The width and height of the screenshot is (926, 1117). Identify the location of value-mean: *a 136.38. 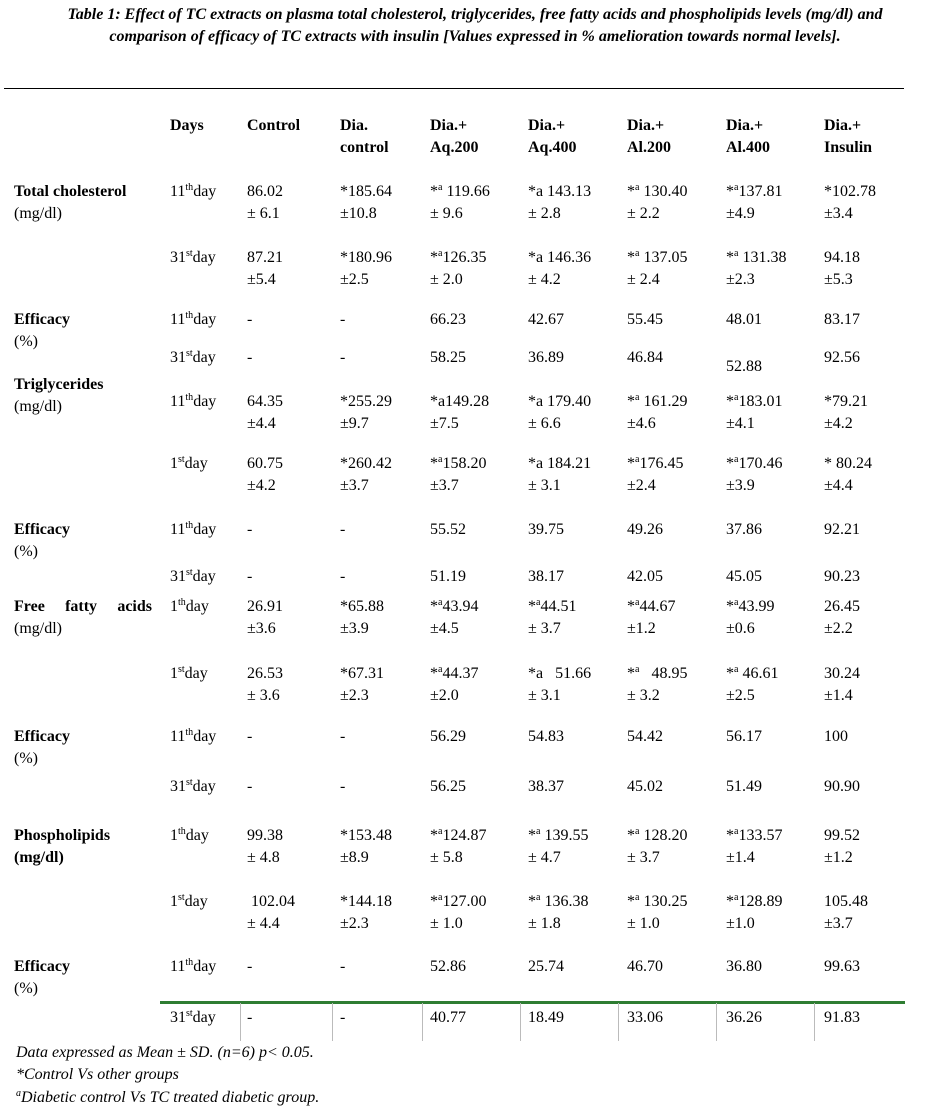
(558, 902).